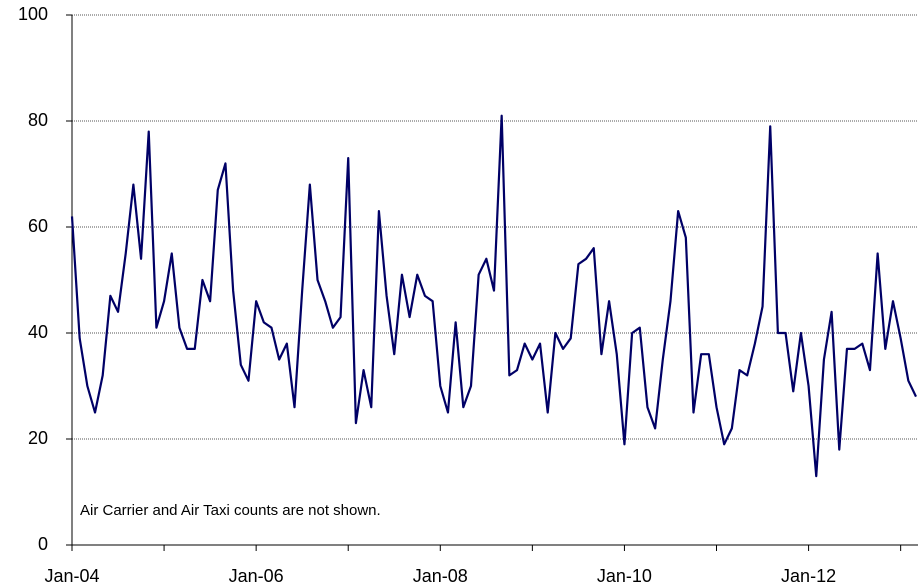 Image resolution: width=919 pixels, height=588 pixels. What do you see at coordinates (33, 14) in the screenshot?
I see `y-tick-label: 100` at bounding box center [33, 14].